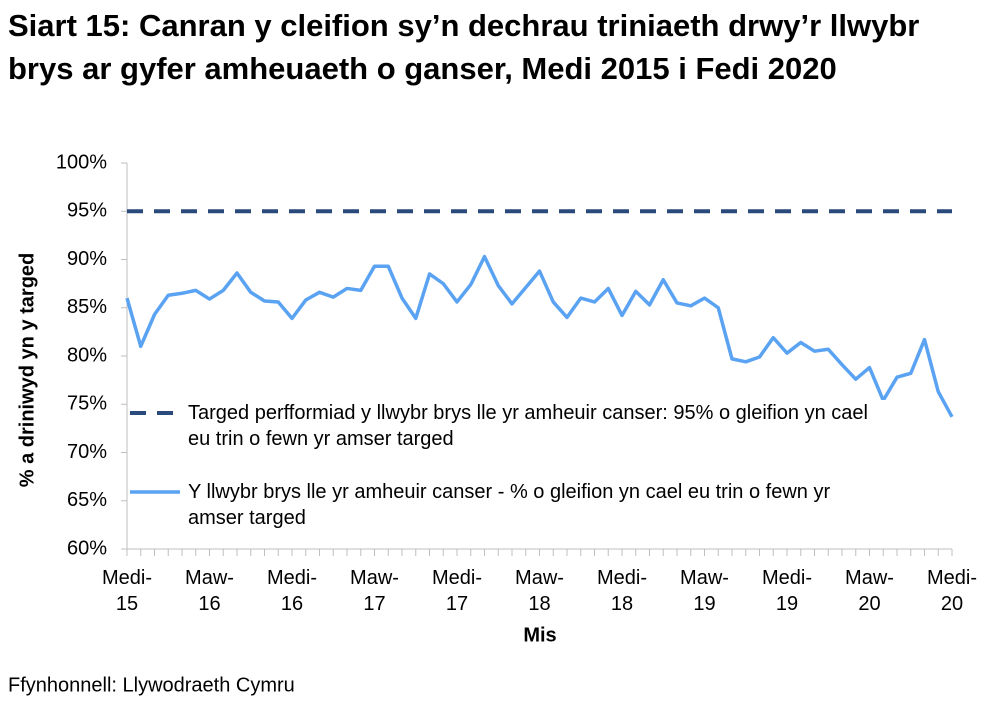  What do you see at coordinates (87, 452) in the screenshot?
I see `y-tick-label: 70%` at bounding box center [87, 452].